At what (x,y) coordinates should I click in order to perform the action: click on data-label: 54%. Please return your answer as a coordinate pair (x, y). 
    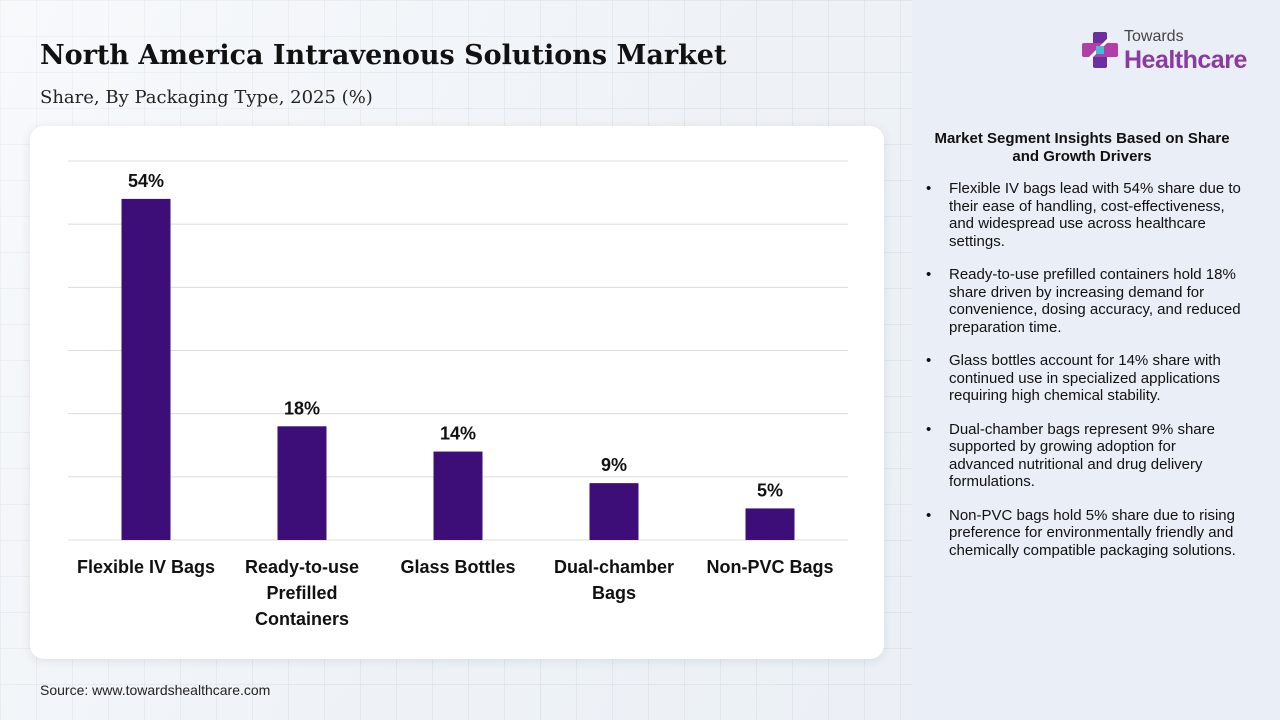
    Looking at the image, I should click on (146, 181).